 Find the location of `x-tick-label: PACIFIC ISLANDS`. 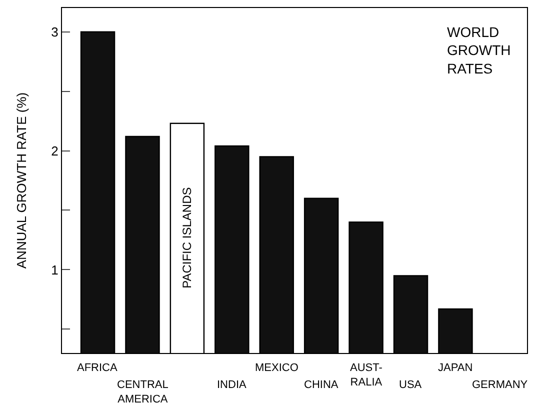

x-tick-label: PACIFIC ISLANDS is located at coordinates (187, 237).